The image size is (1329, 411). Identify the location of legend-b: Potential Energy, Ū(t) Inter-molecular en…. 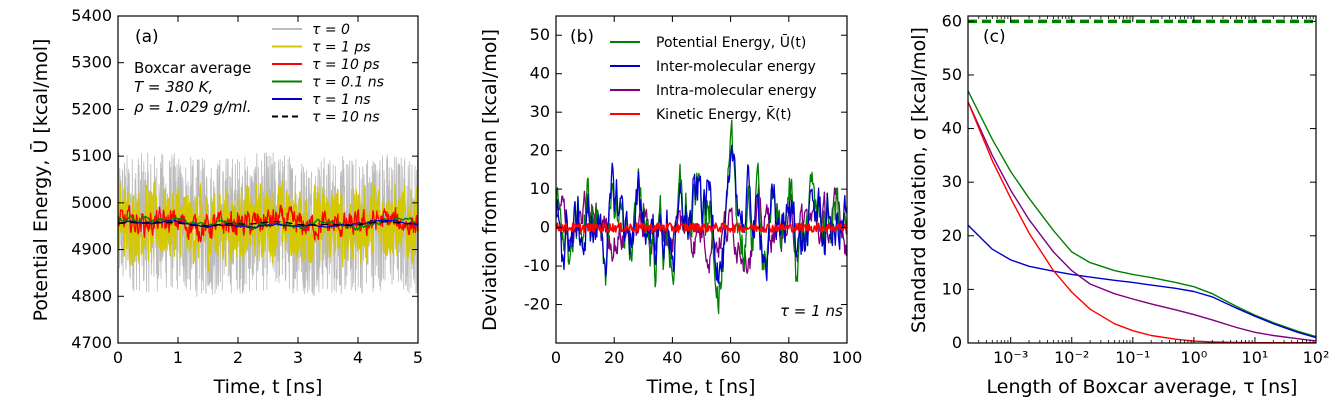
(713, 78).